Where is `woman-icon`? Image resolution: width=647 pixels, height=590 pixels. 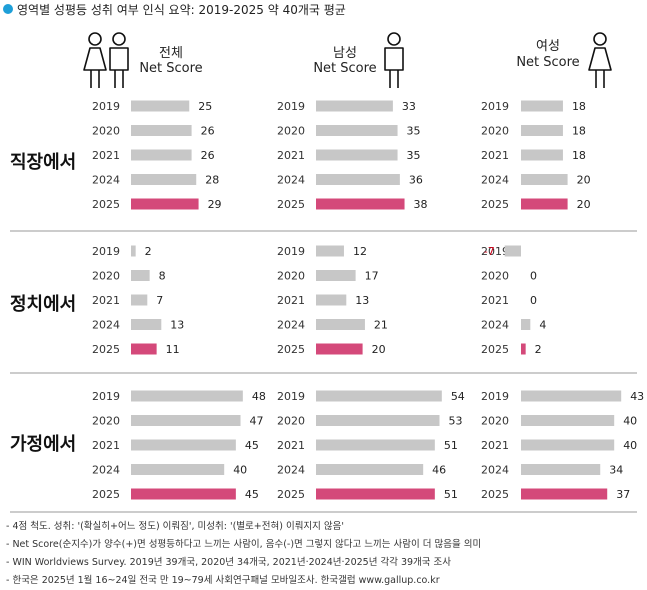
woman-icon is located at coordinates (600, 60).